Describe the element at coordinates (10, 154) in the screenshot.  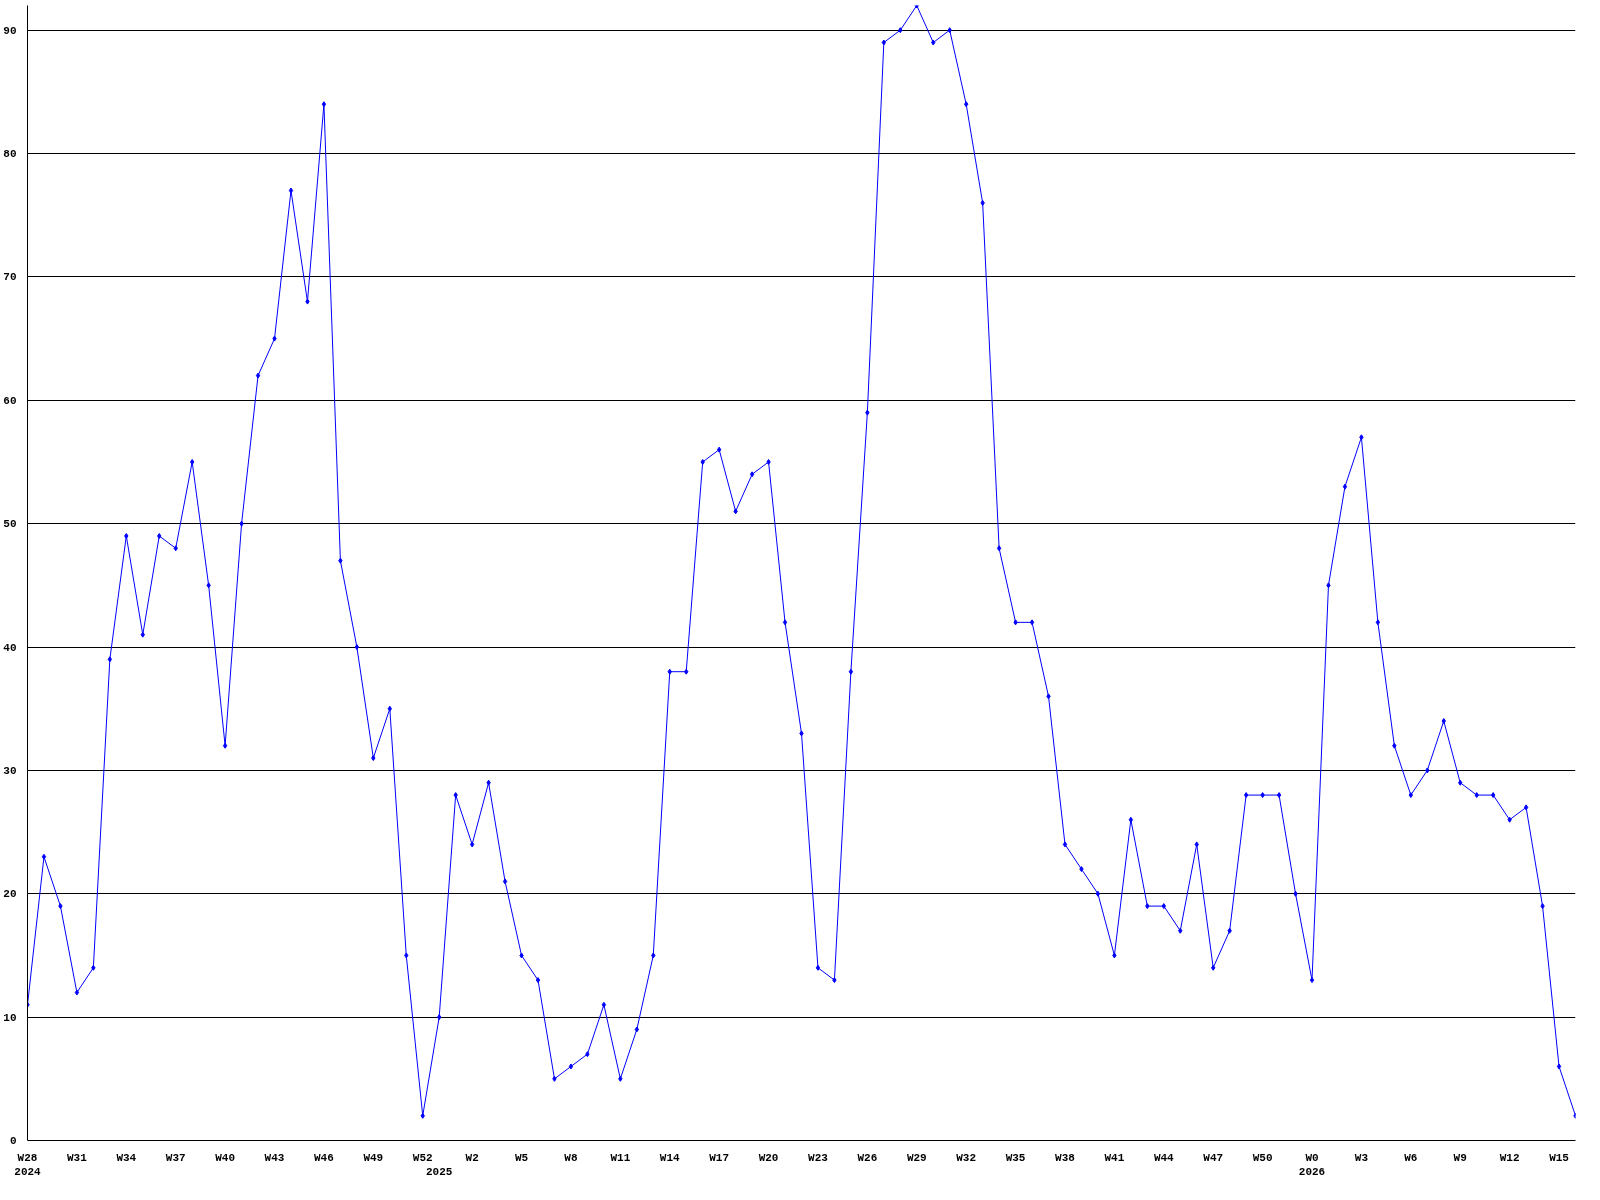
I see `y-tick-label: 80` at that location.